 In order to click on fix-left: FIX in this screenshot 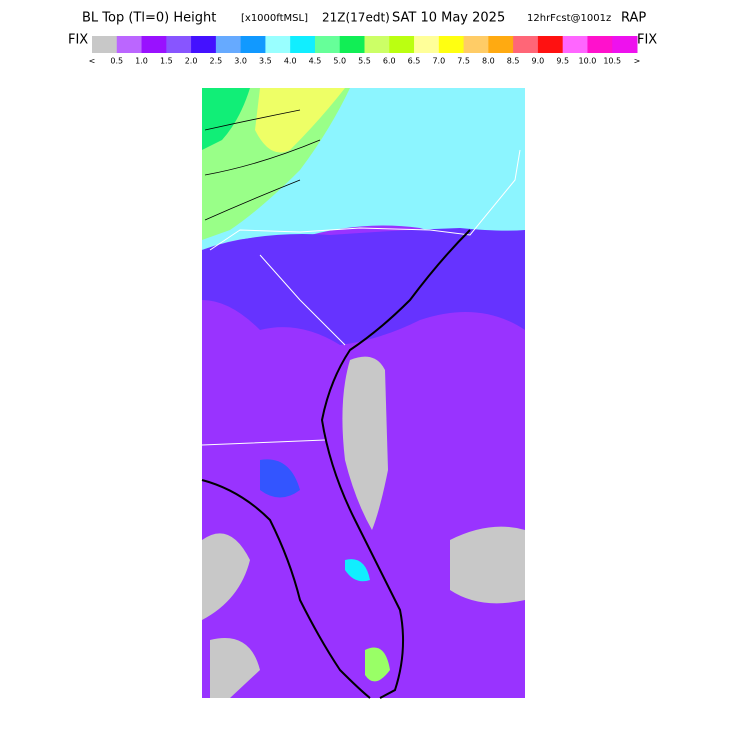, I will do `click(78, 40)`.